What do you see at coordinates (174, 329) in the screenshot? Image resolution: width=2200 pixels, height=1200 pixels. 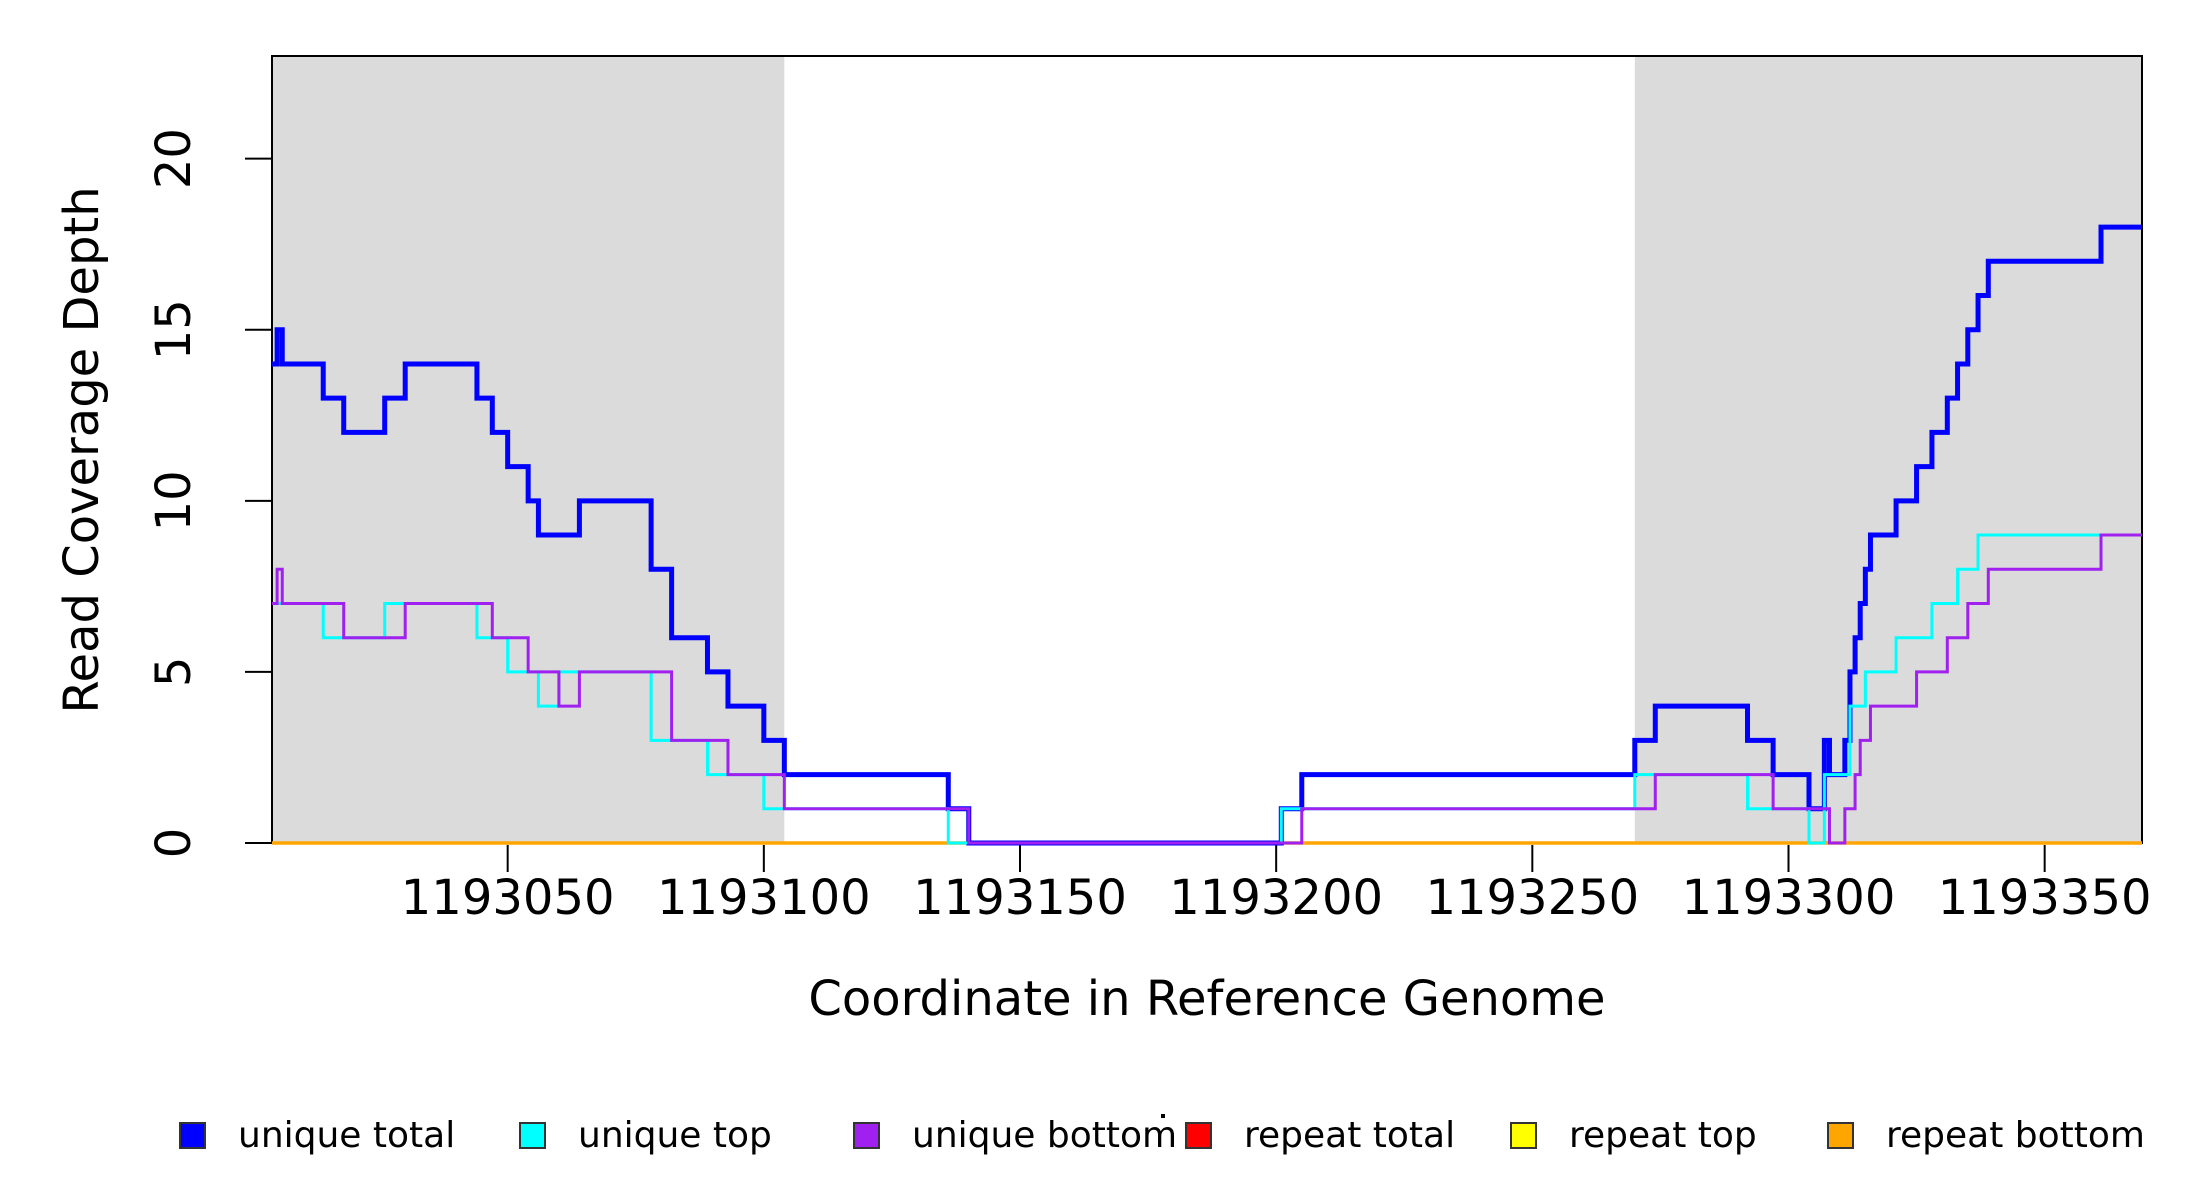 I see `y-tick-label: 15` at bounding box center [174, 329].